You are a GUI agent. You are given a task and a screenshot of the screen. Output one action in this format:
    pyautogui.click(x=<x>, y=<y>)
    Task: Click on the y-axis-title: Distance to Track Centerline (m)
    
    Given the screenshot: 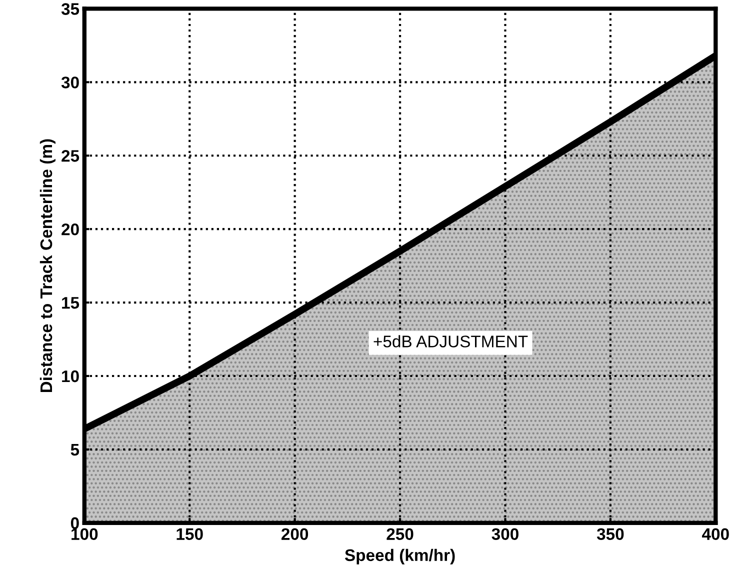 What is the action you would take?
    pyautogui.click(x=48, y=265)
    